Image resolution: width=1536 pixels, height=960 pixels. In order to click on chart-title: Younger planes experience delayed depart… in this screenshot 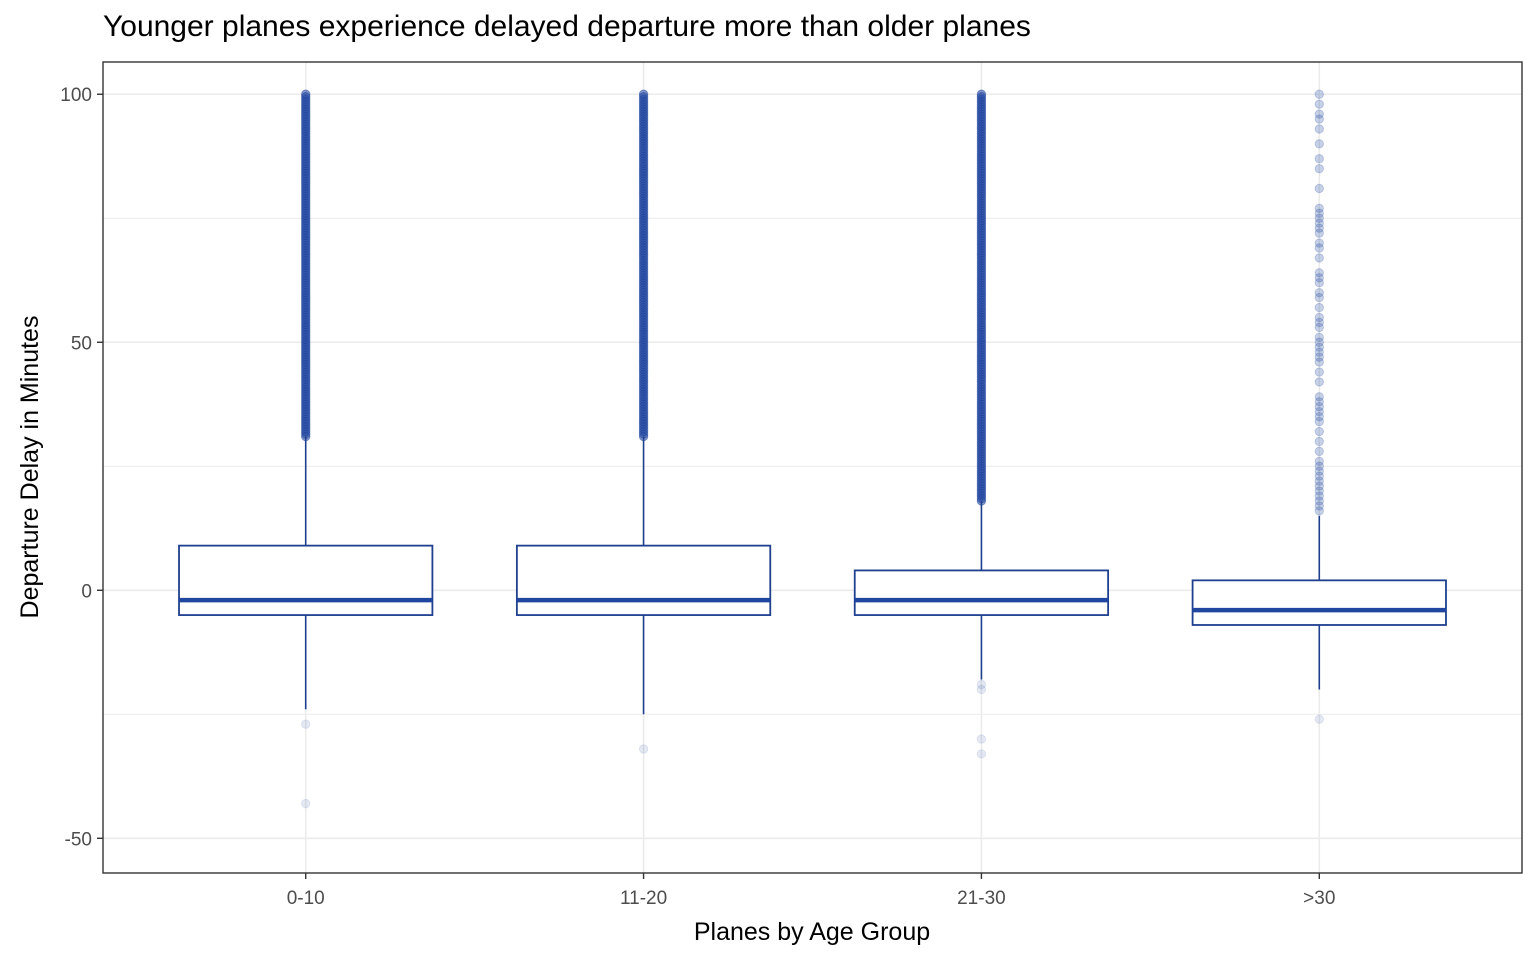, I will do `click(567, 26)`.